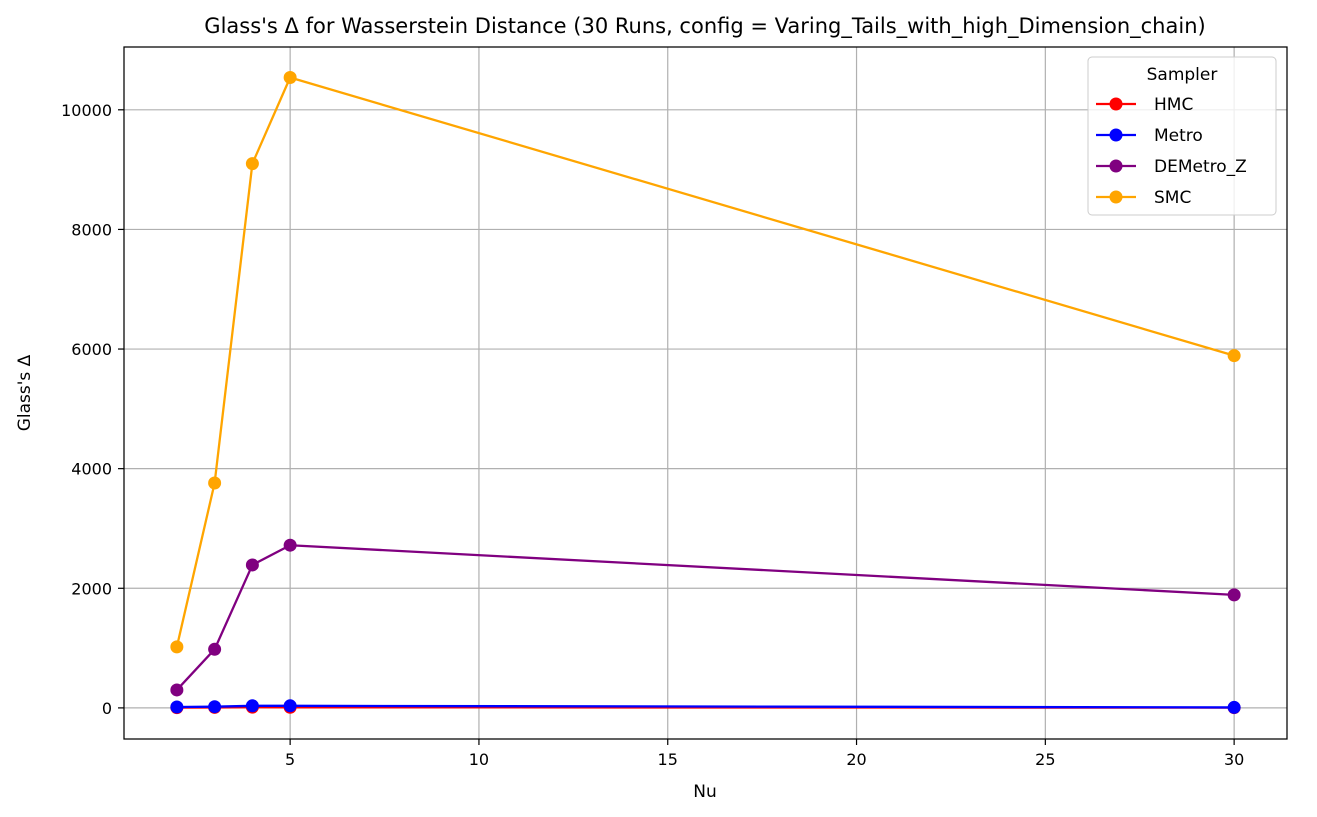 This screenshot has width=1317, height=817. Describe the element at coordinates (1149, 136) in the screenshot. I see `legend-entry: Metro` at that location.